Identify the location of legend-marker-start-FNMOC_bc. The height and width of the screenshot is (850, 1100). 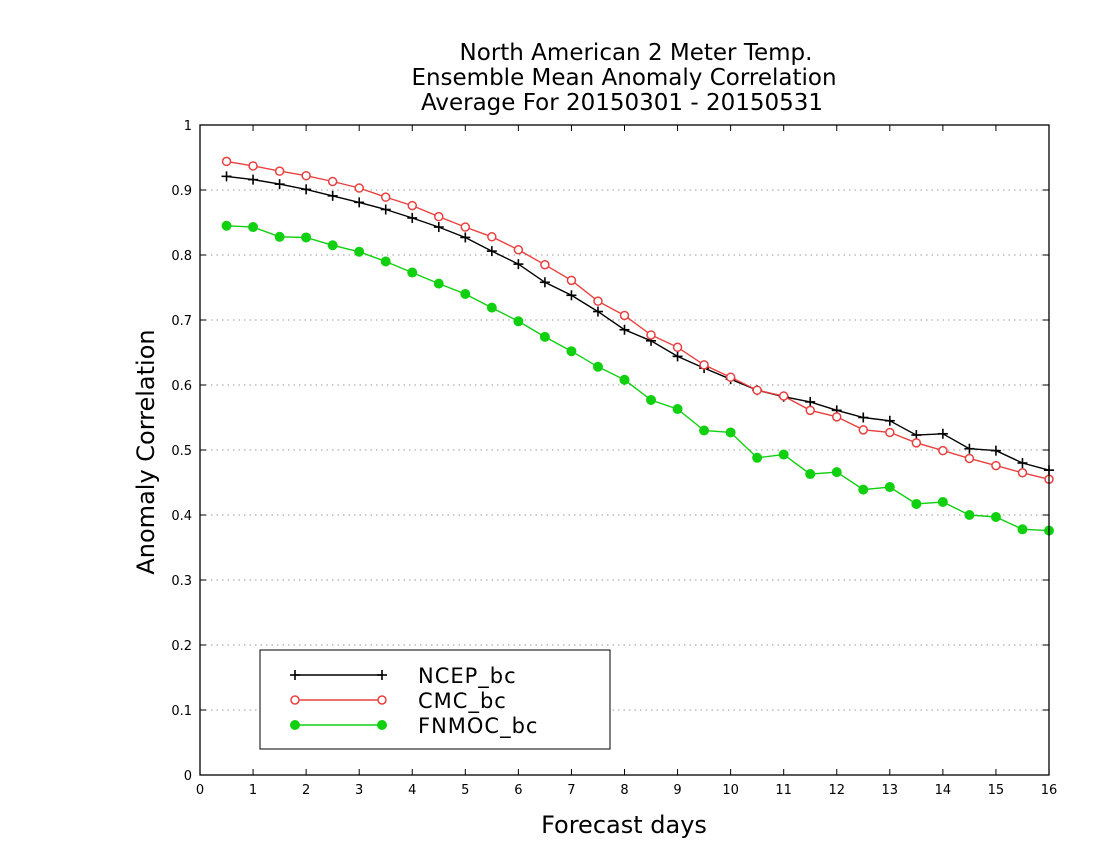
(295, 725).